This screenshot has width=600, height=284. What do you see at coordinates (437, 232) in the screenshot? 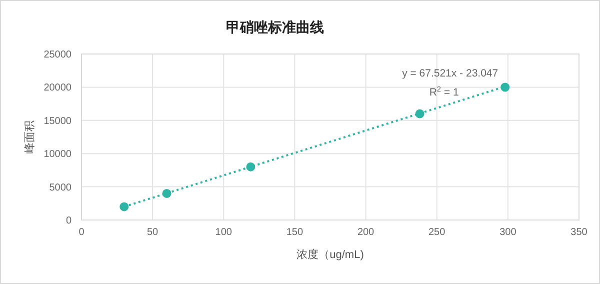
I see `x-tick-label: 250` at bounding box center [437, 232].